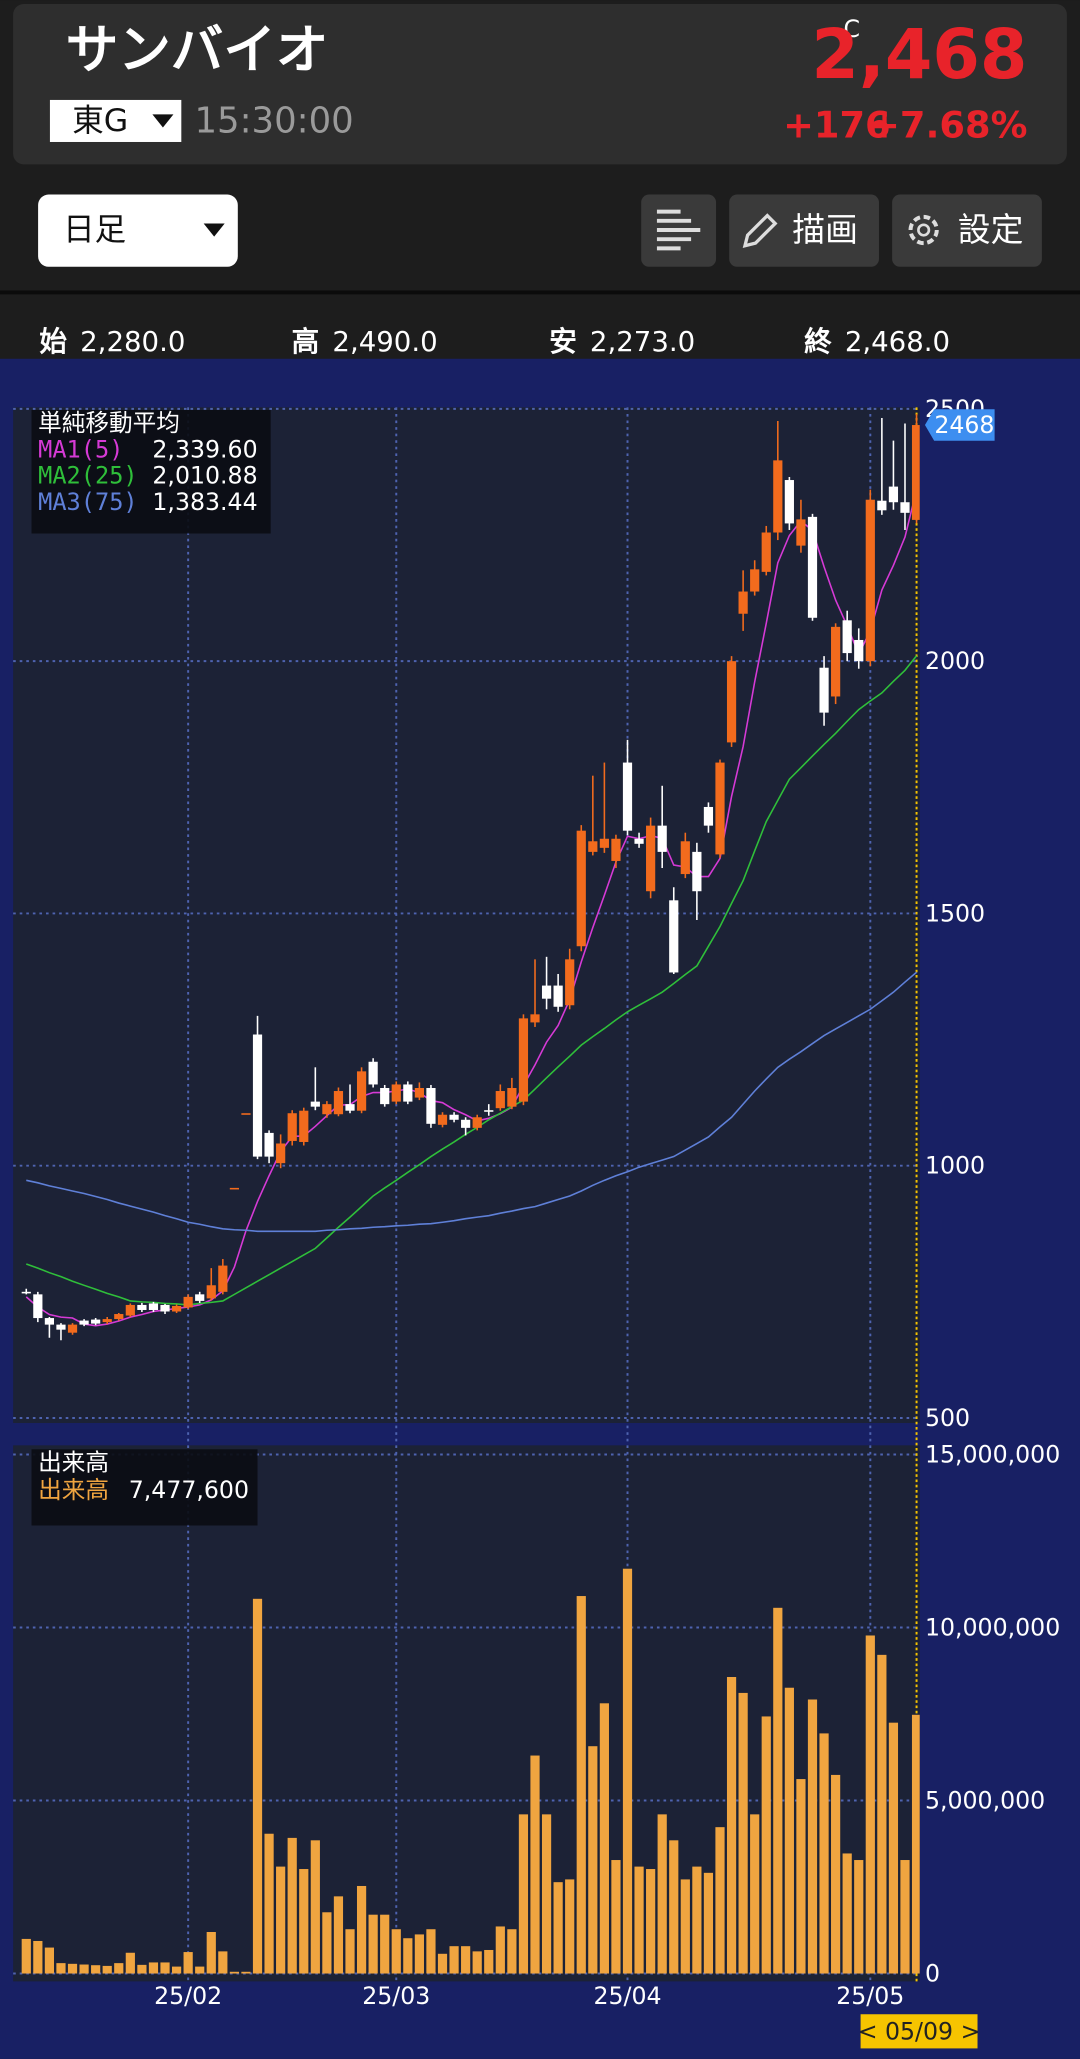  What do you see at coordinates (188, 1996) in the screenshot?
I see `x-tick-label: 25/02` at bounding box center [188, 1996].